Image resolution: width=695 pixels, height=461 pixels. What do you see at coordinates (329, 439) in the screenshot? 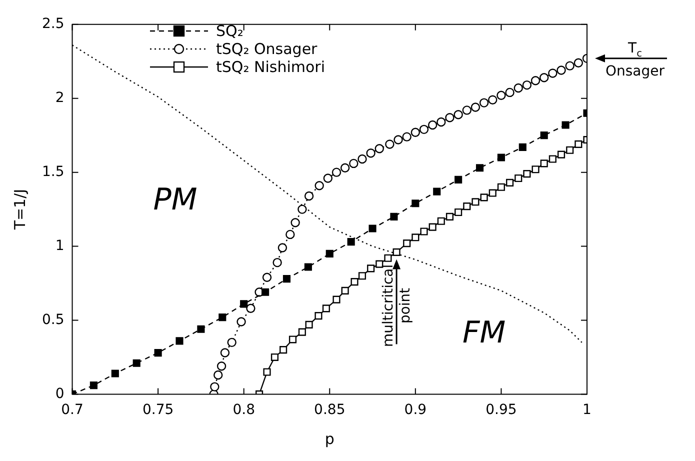
I see `x-axis-title: p` at bounding box center [329, 439].